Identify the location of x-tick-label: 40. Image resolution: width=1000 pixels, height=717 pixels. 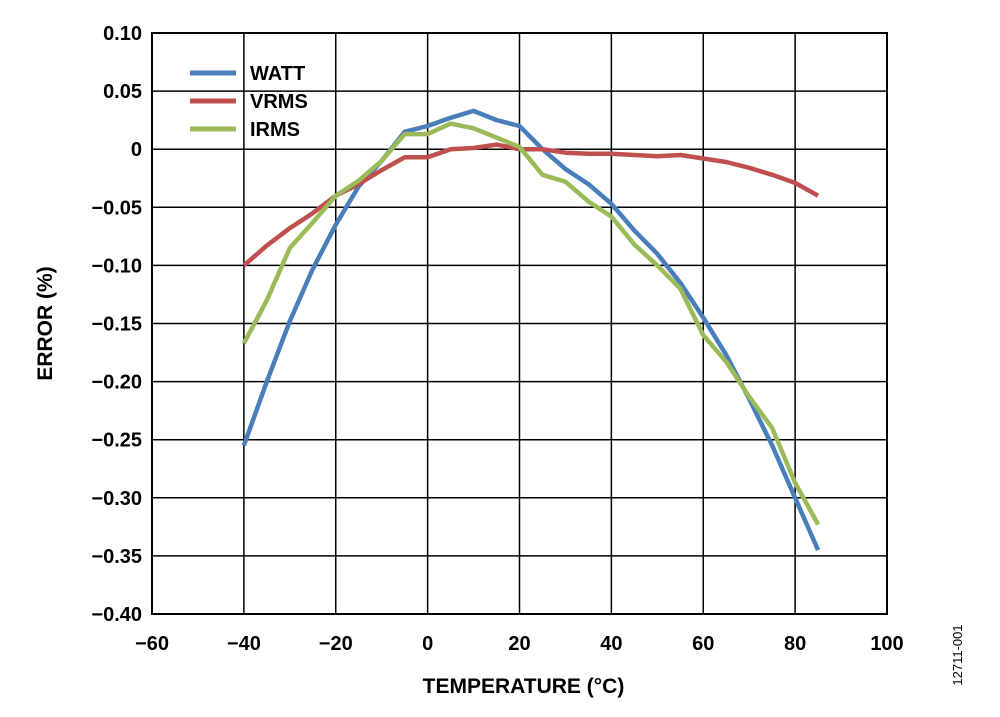
(611, 644).